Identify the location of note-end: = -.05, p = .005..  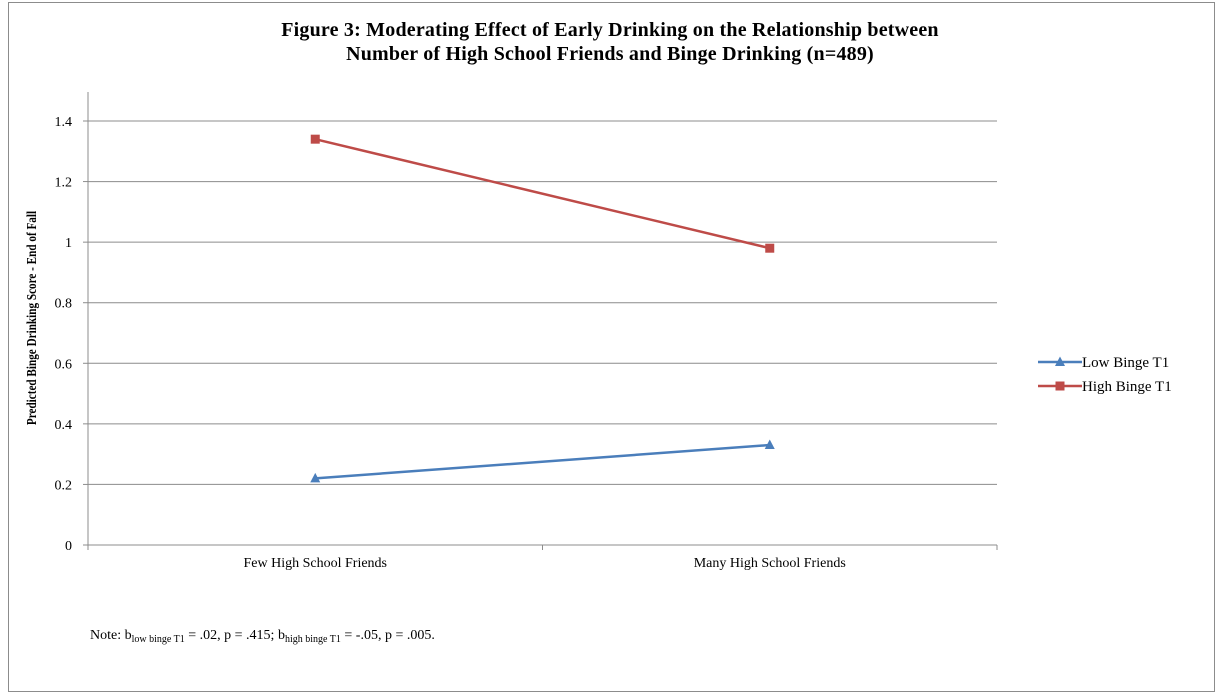
(387, 635).